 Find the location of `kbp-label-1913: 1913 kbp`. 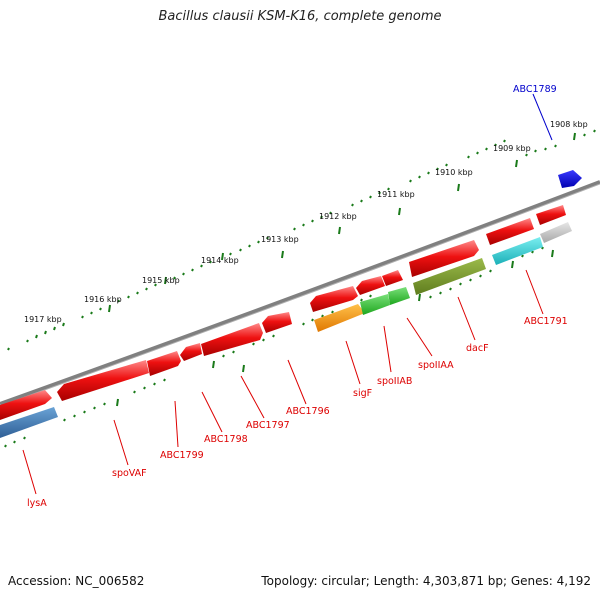

kbp-label-1913: 1913 kbp is located at coordinates (280, 239).